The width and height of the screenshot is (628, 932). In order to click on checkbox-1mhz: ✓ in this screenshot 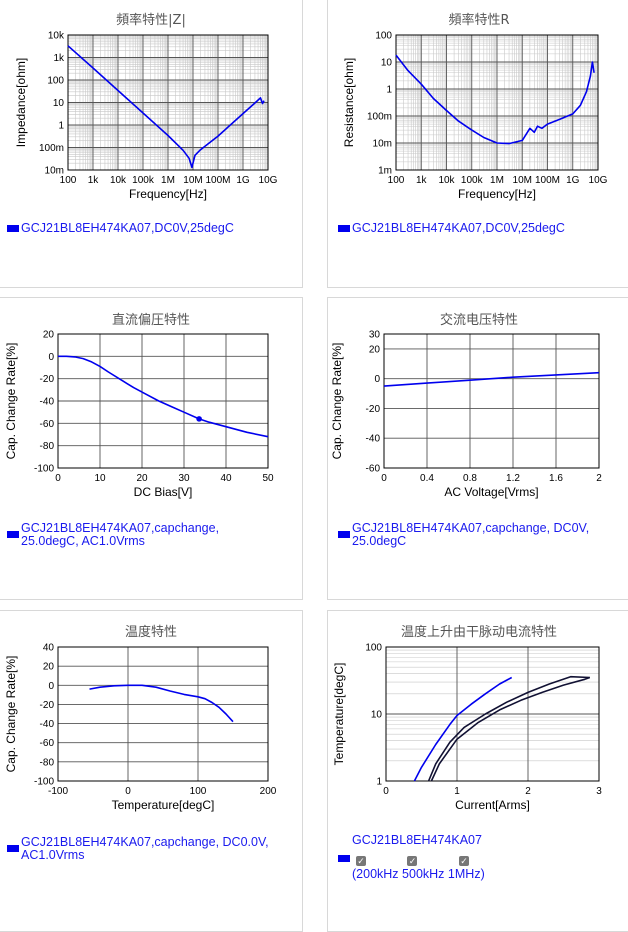, I will do `click(463, 860)`.